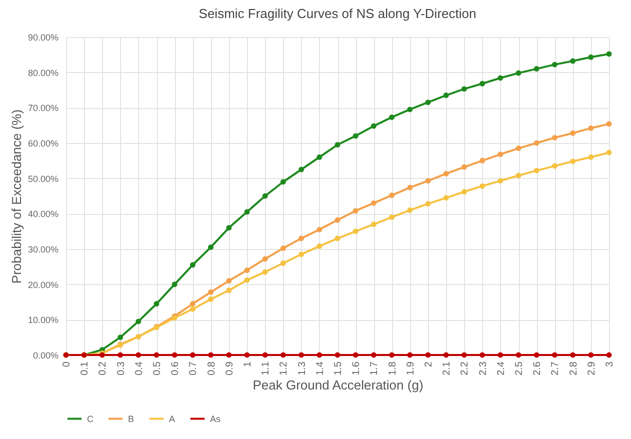 This screenshot has height=439, width=631. I want to click on x-tick-label: 2.9, so click(592, 368).